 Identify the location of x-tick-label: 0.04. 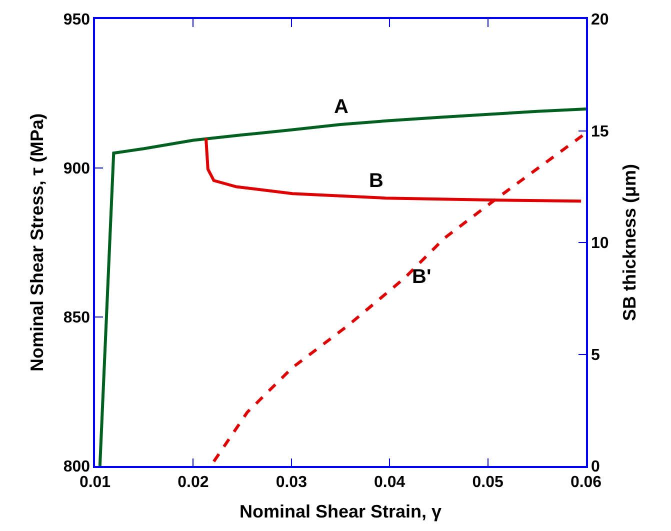
(390, 482).